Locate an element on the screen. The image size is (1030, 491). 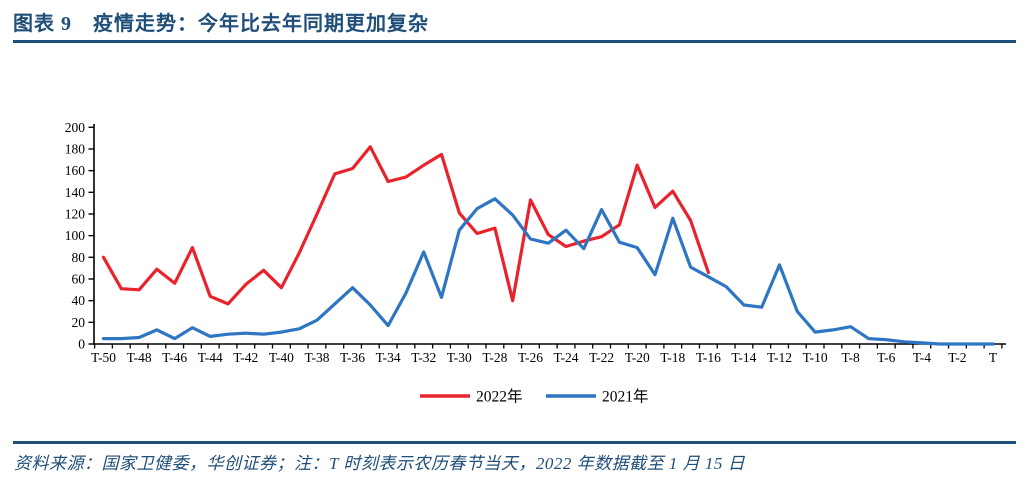
x-axis-label: T-40 is located at coordinates (281, 357).